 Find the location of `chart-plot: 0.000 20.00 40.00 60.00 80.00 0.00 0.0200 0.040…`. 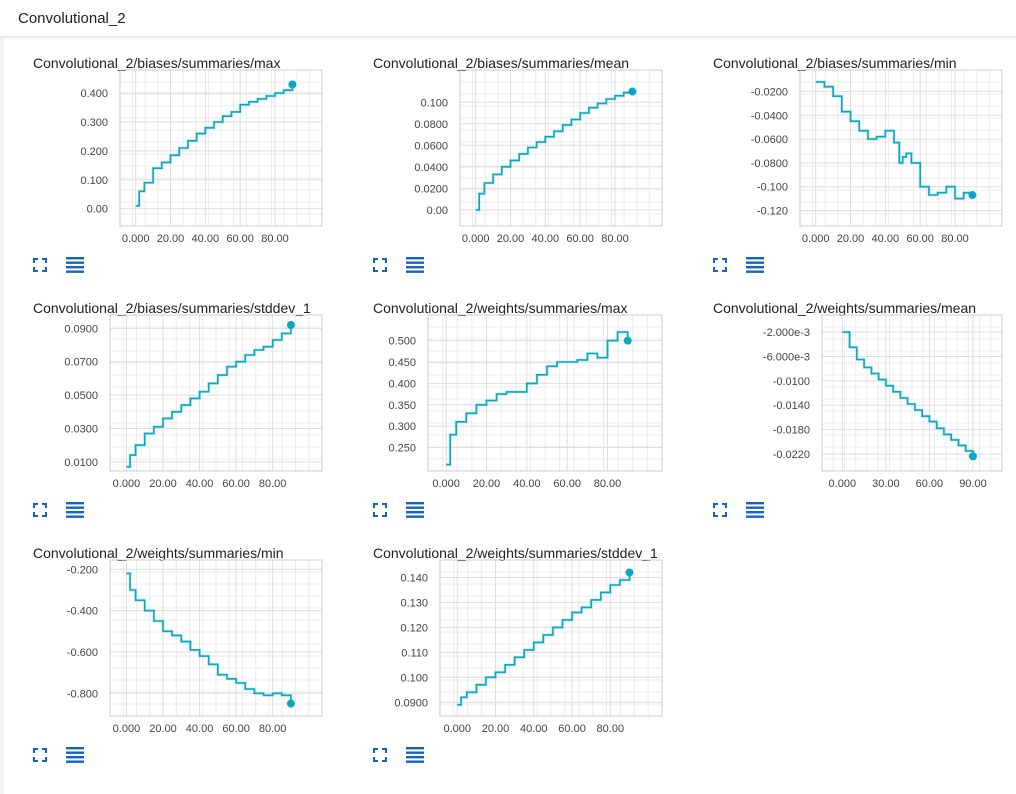

chart-plot: 0.000 20.00 40.00 60.00 80.00 0.00 0.0200 0.040… is located at coordinates (505, 152).